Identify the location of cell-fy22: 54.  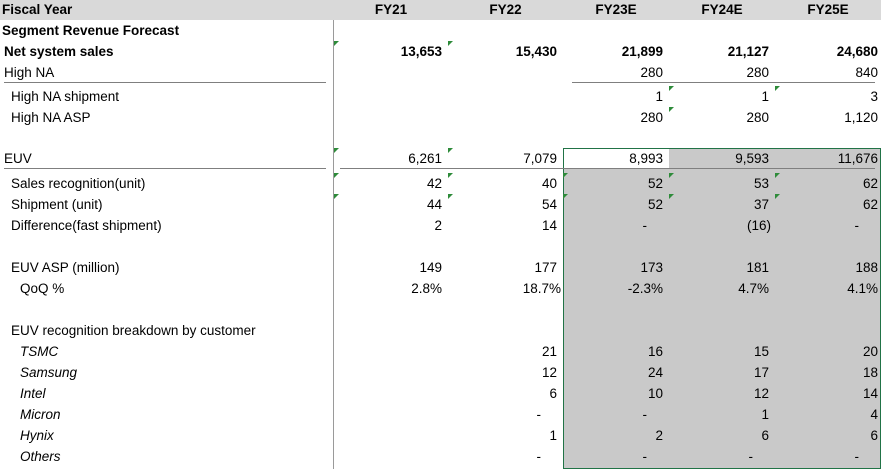
(549, 204).